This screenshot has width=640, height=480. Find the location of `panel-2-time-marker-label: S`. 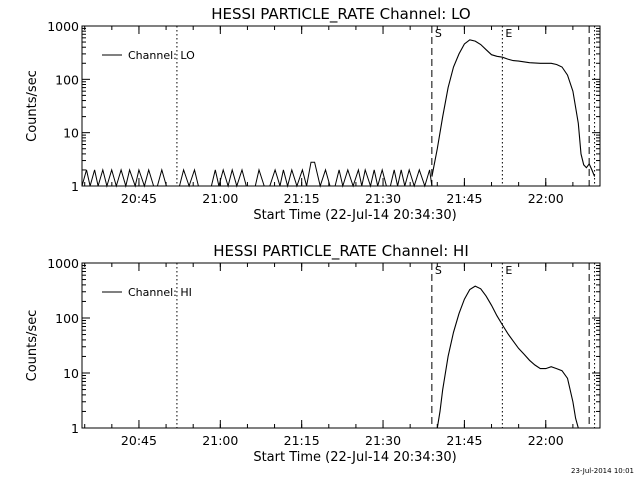

panel-2-time-marker-label: S is located at coordinates (438, 270).